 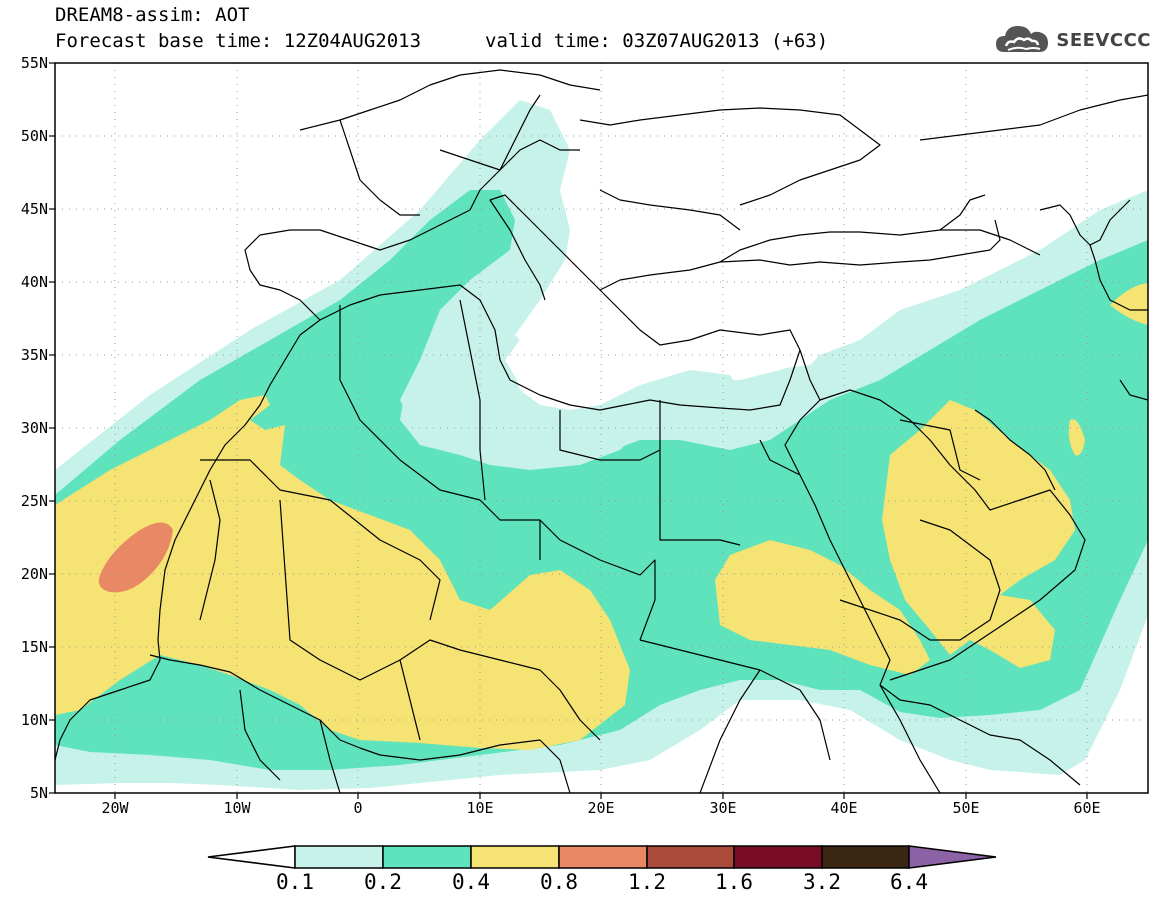 I want to click on map-title: DREAM8-assim: AOT, so click(x=152, y=15).